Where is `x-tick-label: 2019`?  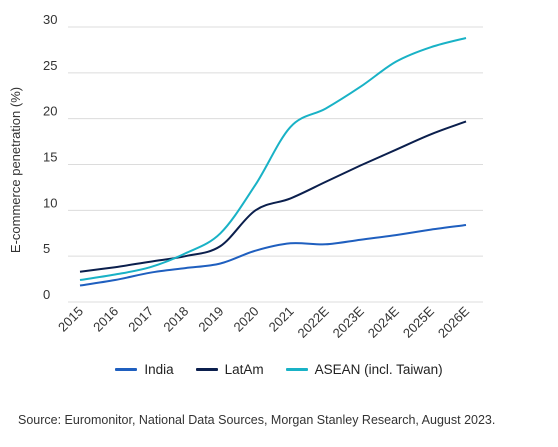 x-tick-label: 2019 is located at coordinates (210, 319).